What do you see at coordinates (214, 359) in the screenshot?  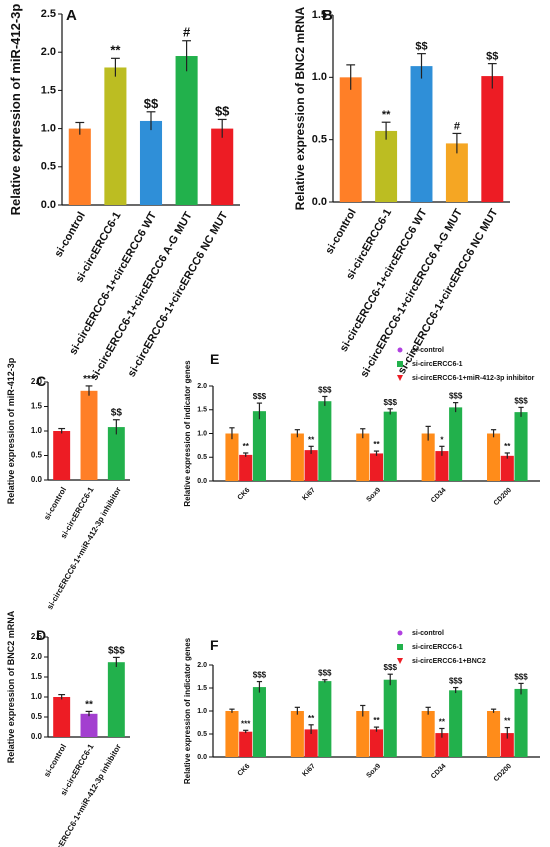 I see `panel-letter: E` at bounding box center [214, 359].